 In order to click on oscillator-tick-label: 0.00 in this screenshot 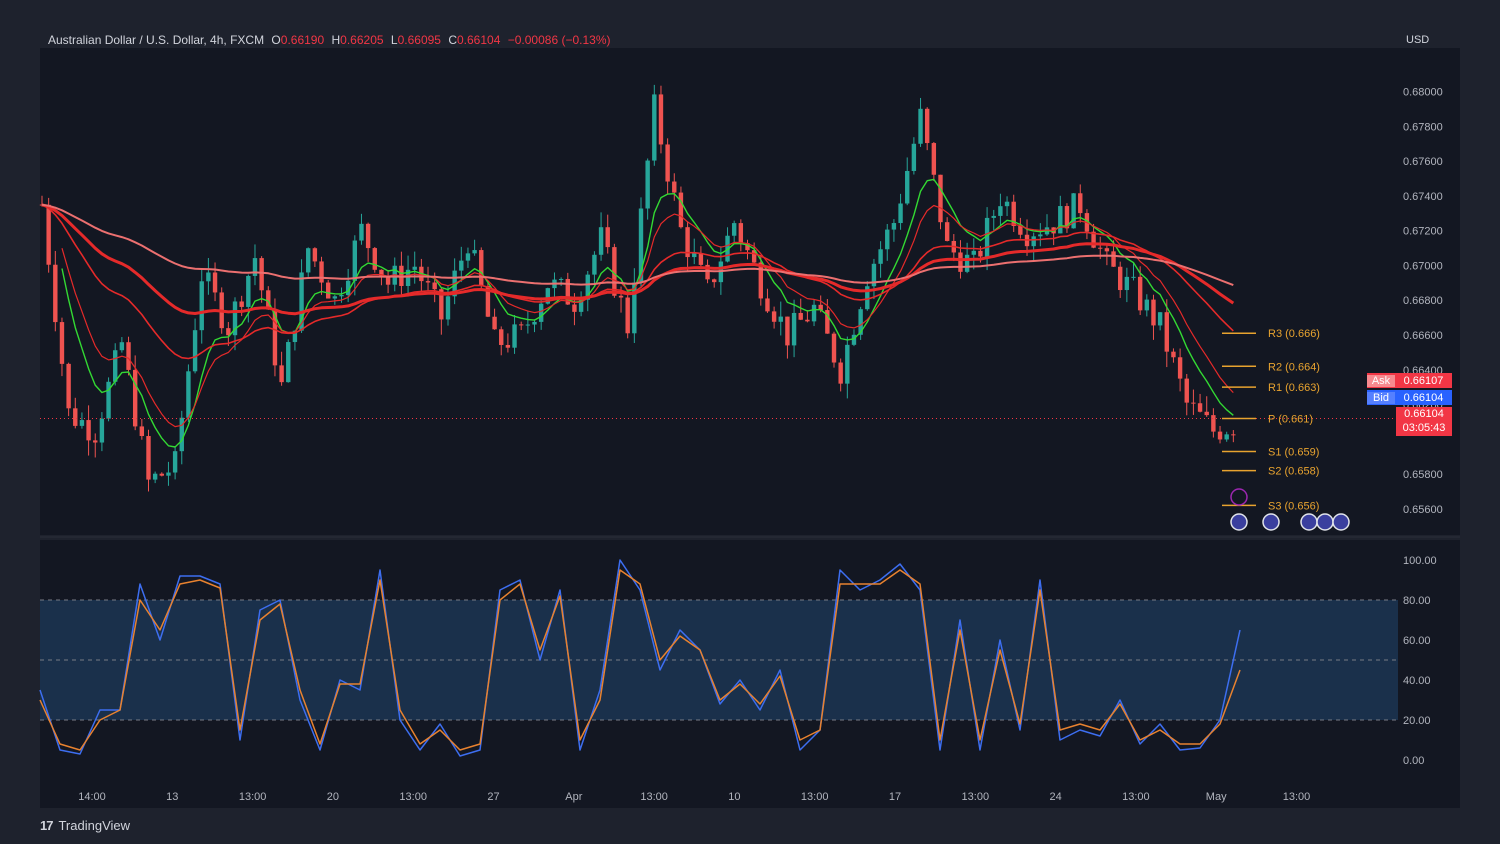, I will do `click(1413, 761)`.